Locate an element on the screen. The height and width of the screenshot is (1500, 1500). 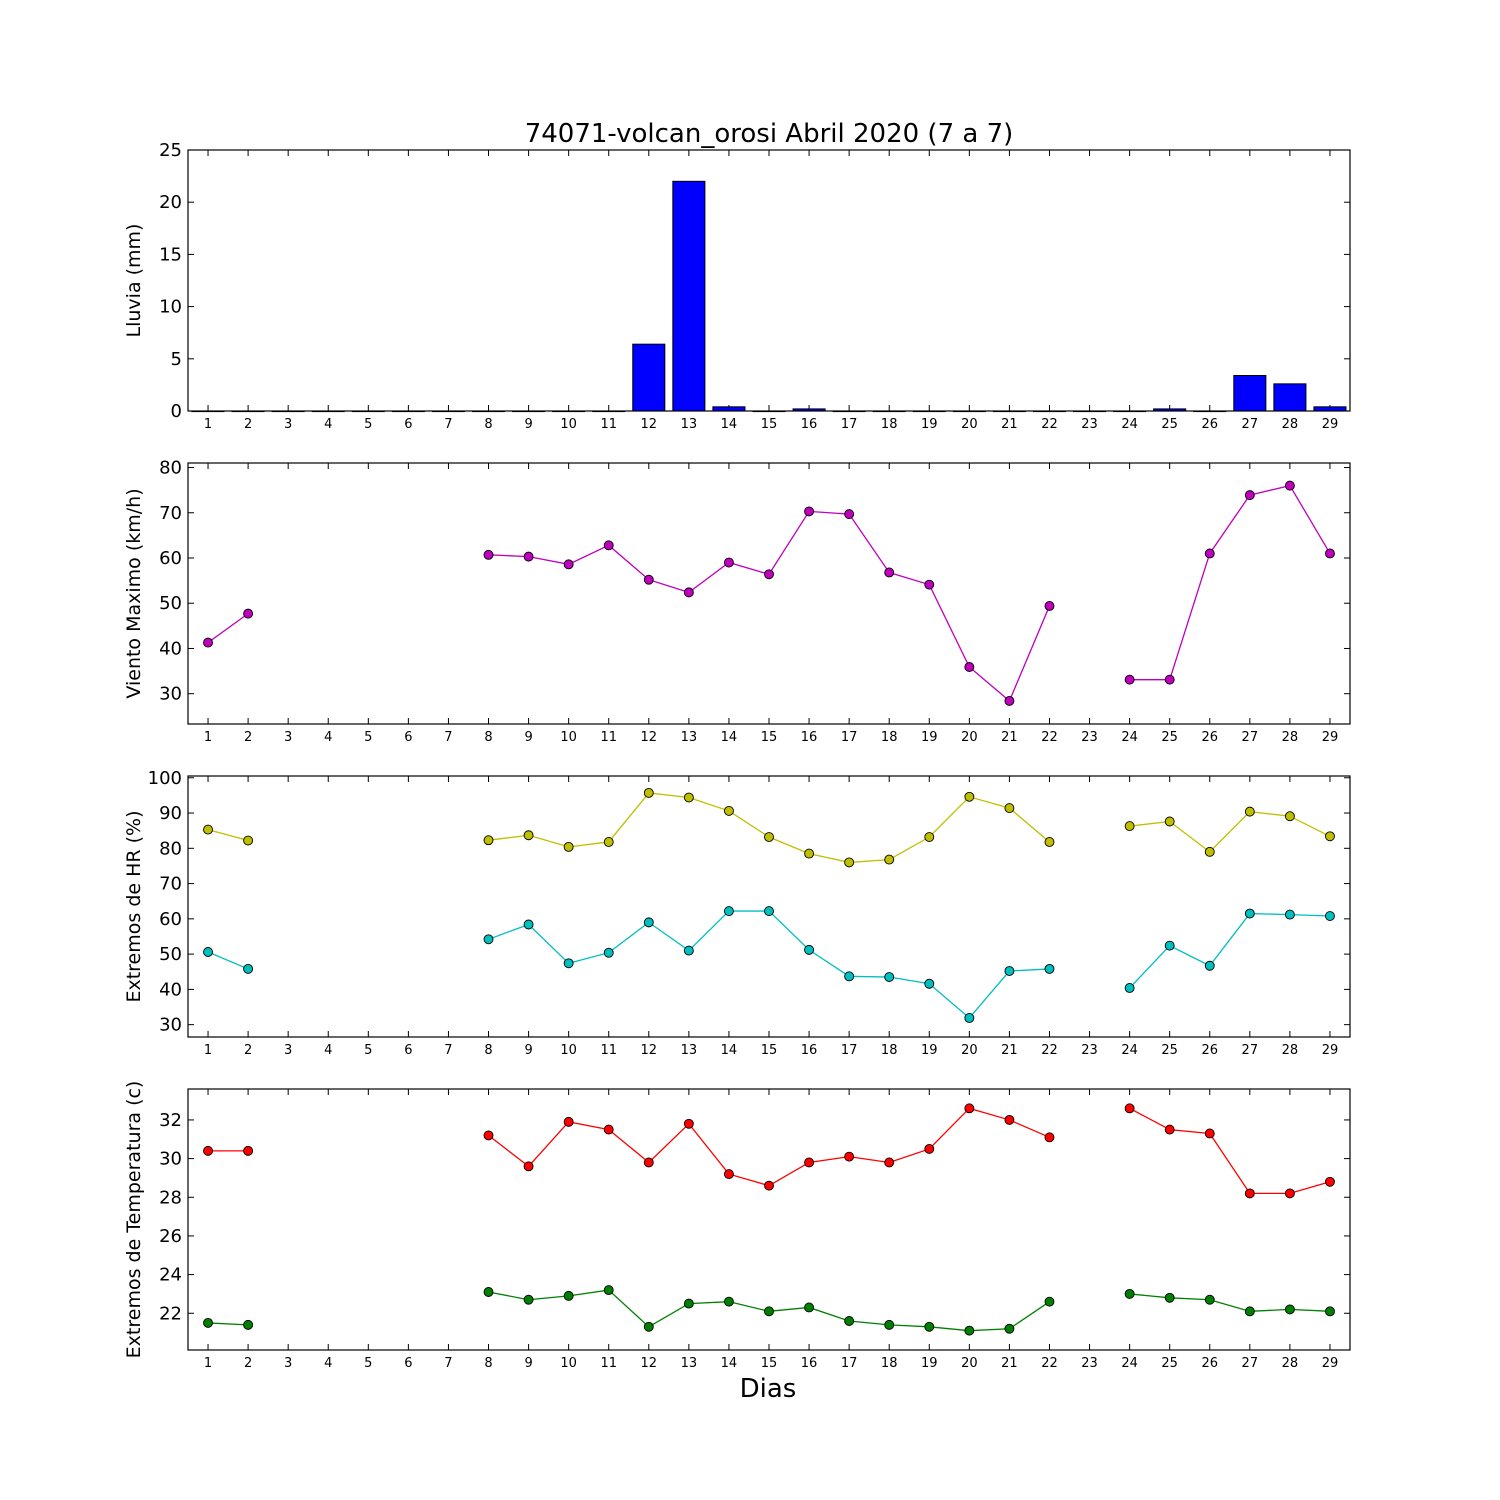
ytick-label: 24 is located at coordinates (170, 1275).